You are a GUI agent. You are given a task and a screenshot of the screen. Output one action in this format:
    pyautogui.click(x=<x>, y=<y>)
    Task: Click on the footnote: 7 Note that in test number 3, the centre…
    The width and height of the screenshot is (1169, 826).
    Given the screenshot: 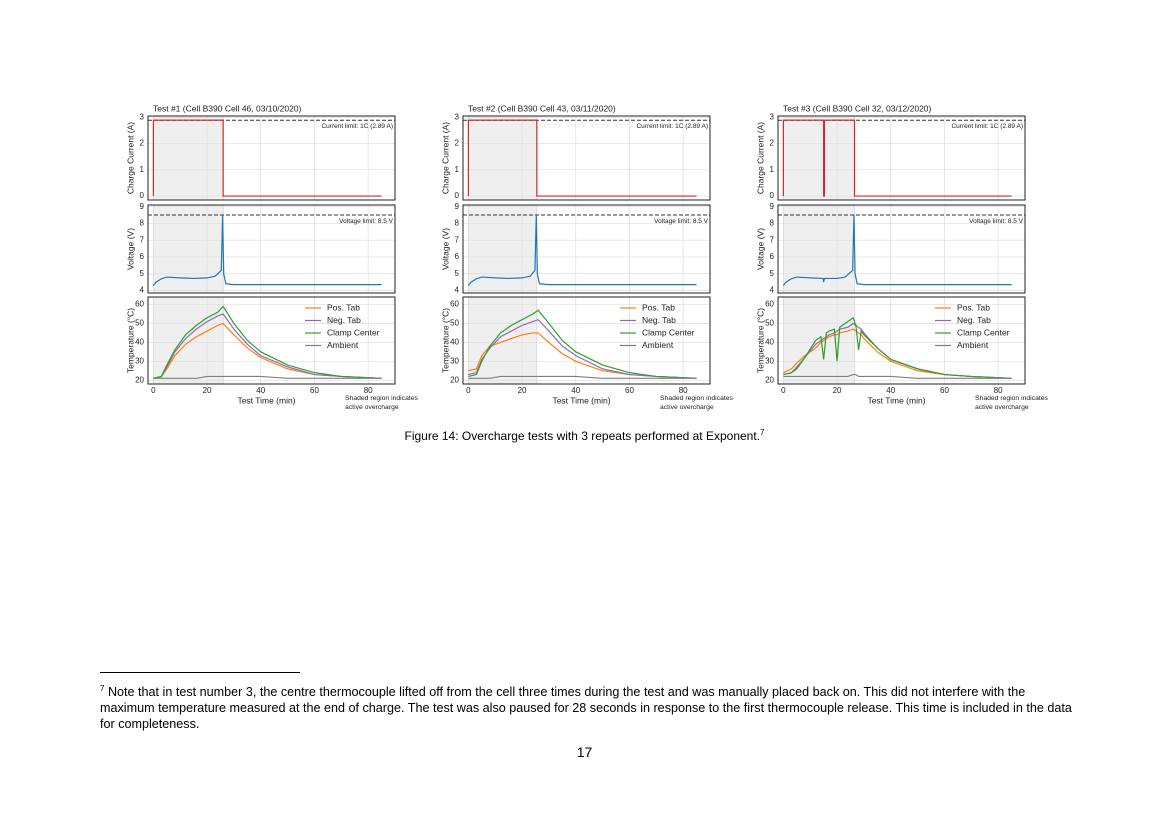 What is the action you would take?
    pyautogui.click(x=587, y=706)
    